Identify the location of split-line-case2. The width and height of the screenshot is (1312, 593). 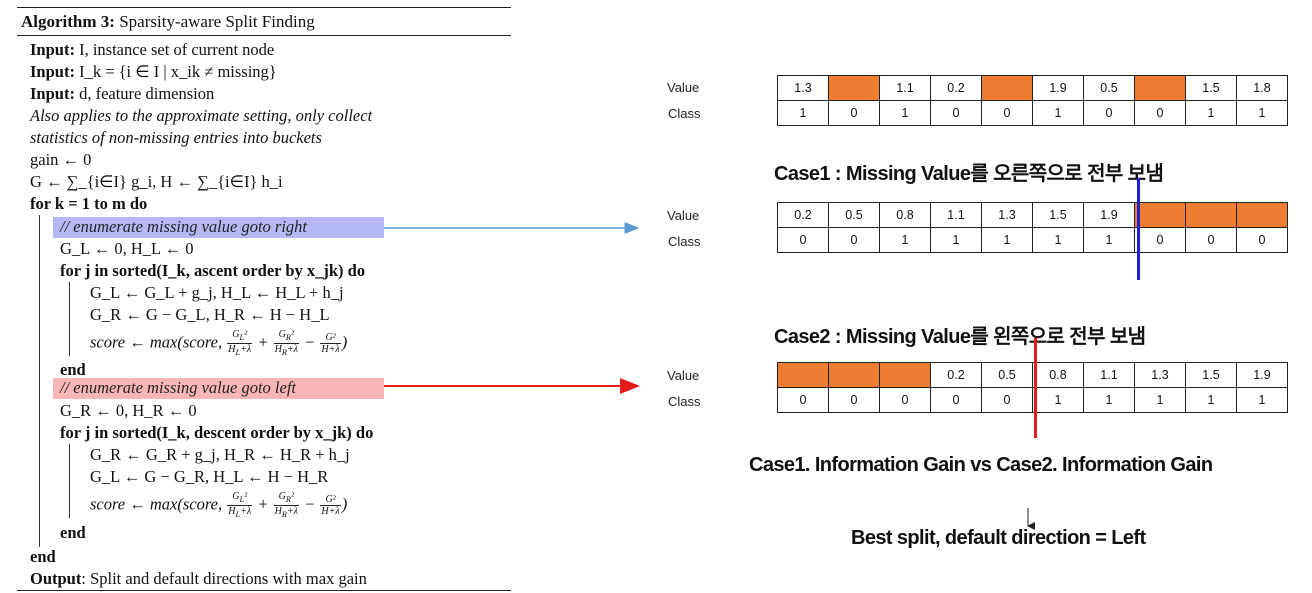
(1035, 388).